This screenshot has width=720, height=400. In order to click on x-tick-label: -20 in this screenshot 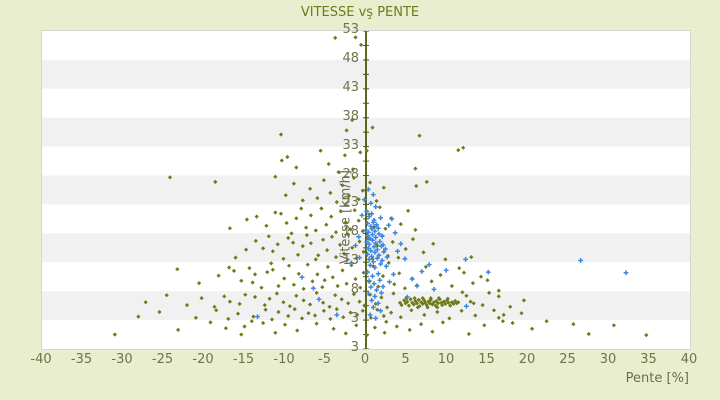, I will do `click(203, 359)`.